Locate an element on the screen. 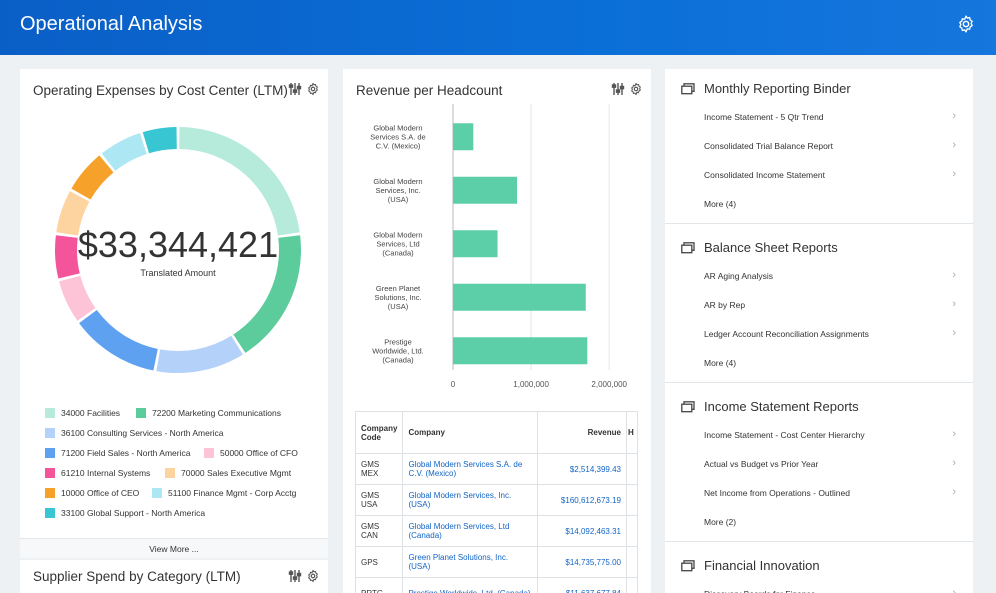 Image resolution: width=996 pixels, height=593 pixels. revenue-cell: $14,092,463.31 is located at coordinates (581, 531).